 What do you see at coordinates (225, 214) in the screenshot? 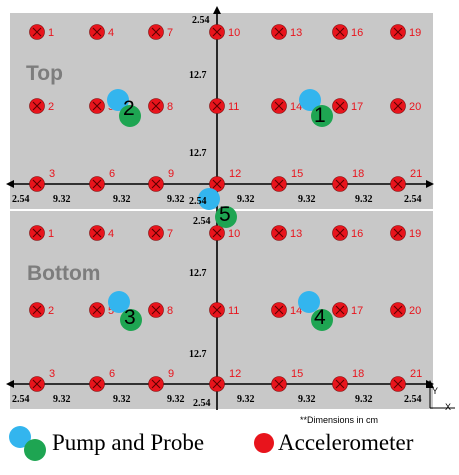
I see `pump-probe-pair-5-number: 5` at bounding box center [225, 214].